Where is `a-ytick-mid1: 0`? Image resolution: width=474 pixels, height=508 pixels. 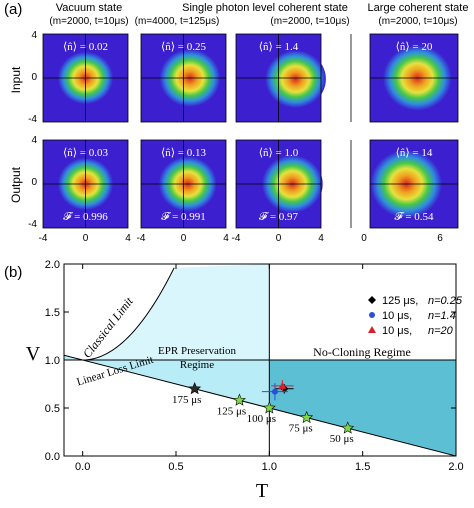
a-ytick-mid1: 0 is located at coordinates (34, 77).